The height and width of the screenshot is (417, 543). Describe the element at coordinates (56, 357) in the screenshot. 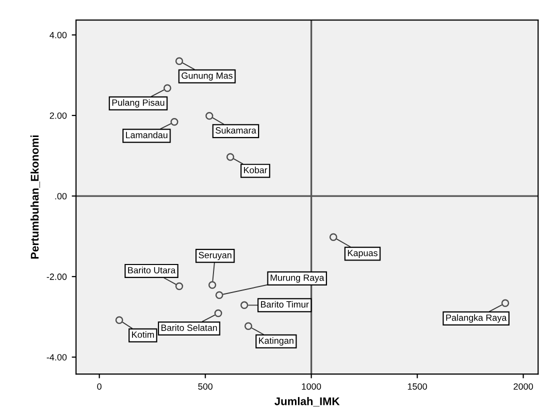

I see `y-tick-label: -4.00` at that location.